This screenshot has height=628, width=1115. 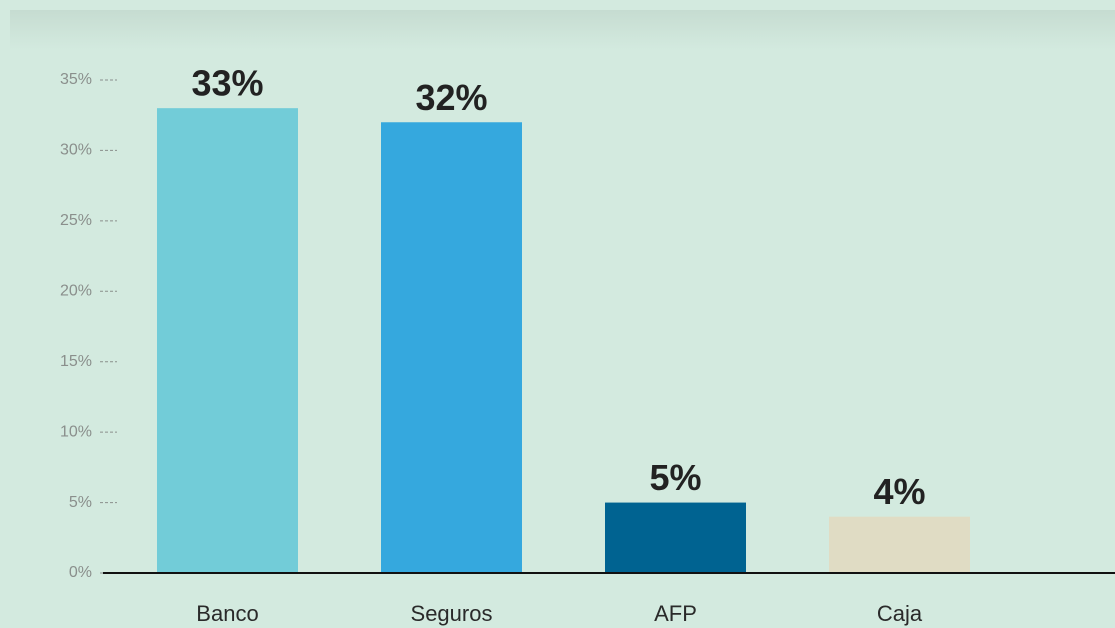 I want to click on y-tick-label: 25%, so click(x=76, y=220).